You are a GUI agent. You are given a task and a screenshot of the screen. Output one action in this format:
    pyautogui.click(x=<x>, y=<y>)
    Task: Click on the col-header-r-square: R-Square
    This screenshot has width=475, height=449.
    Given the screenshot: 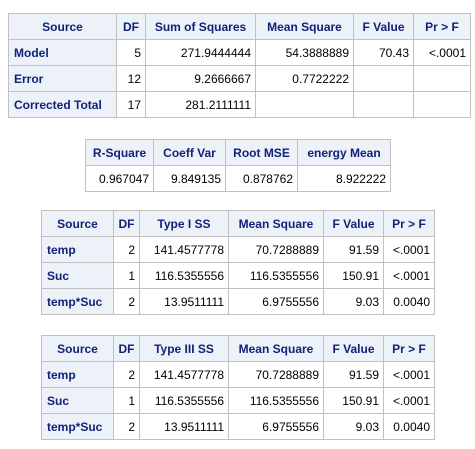 What is the action you would take?
    pyautogui.click(x=119, y=152)
    